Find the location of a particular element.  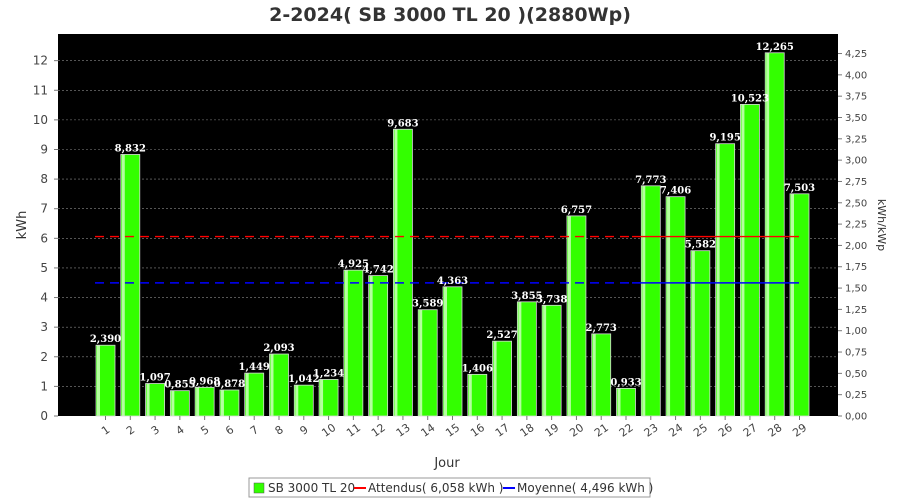

x-tick-label: 25 is located at coordinates (700, 430).